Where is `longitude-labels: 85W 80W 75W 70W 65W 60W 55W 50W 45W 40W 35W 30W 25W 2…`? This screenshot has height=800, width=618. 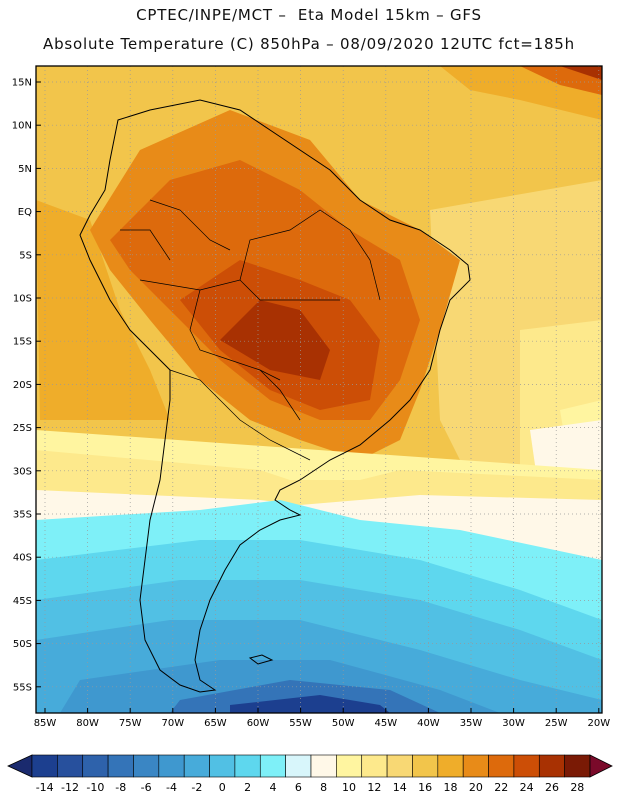 longitude-labels: 85W 80W 75W 70W 65W 60W 55W 50W 45W 40W 35W 30W 25W 2… is located at coordinates (322, 723).